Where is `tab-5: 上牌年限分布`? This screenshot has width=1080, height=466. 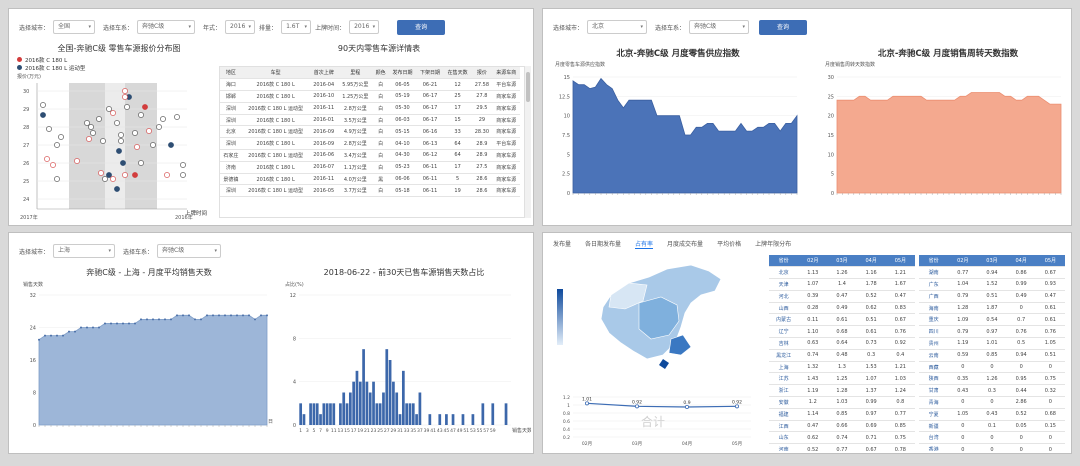 tab-5: 上牌年限分布 is located at coordinates (773, 244).